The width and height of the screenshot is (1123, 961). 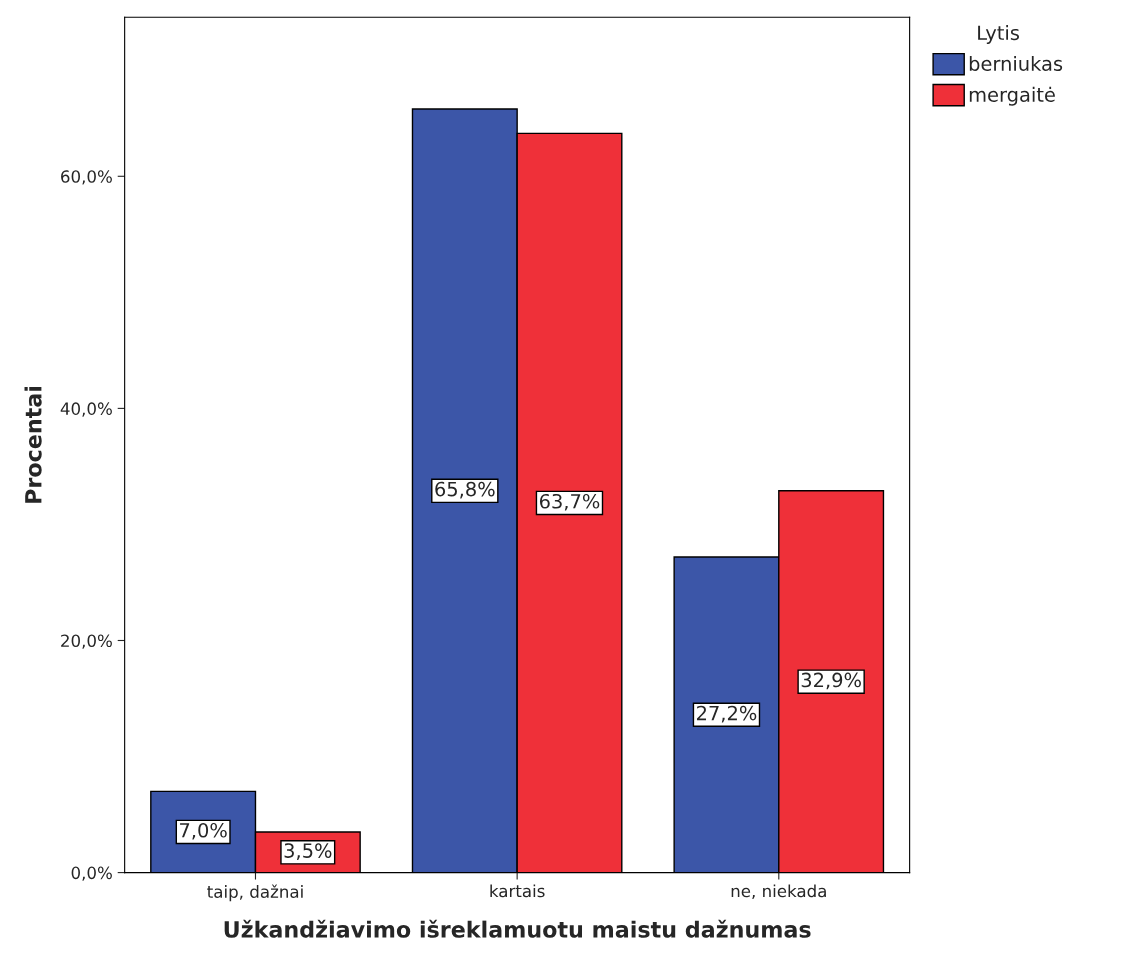 What do you see at coordinates (1016, 63) in the screenshot?
I see `legend-label: berniukas` at bounding box center [1016, 63].